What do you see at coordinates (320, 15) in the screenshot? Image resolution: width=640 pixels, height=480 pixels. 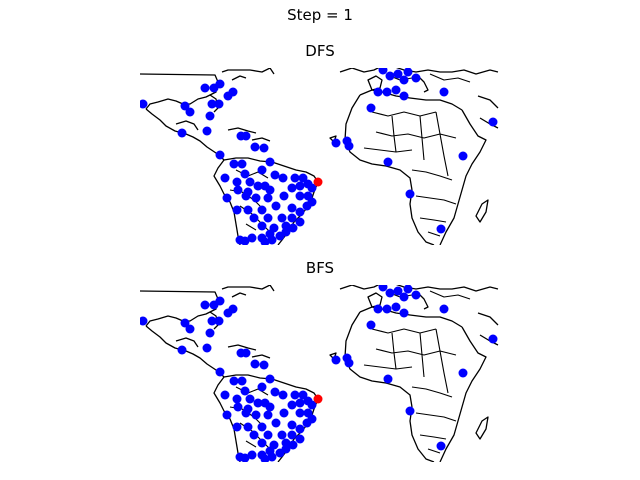 I see `figure-suptitle: Step = 1` at bounding box center [320, 15].